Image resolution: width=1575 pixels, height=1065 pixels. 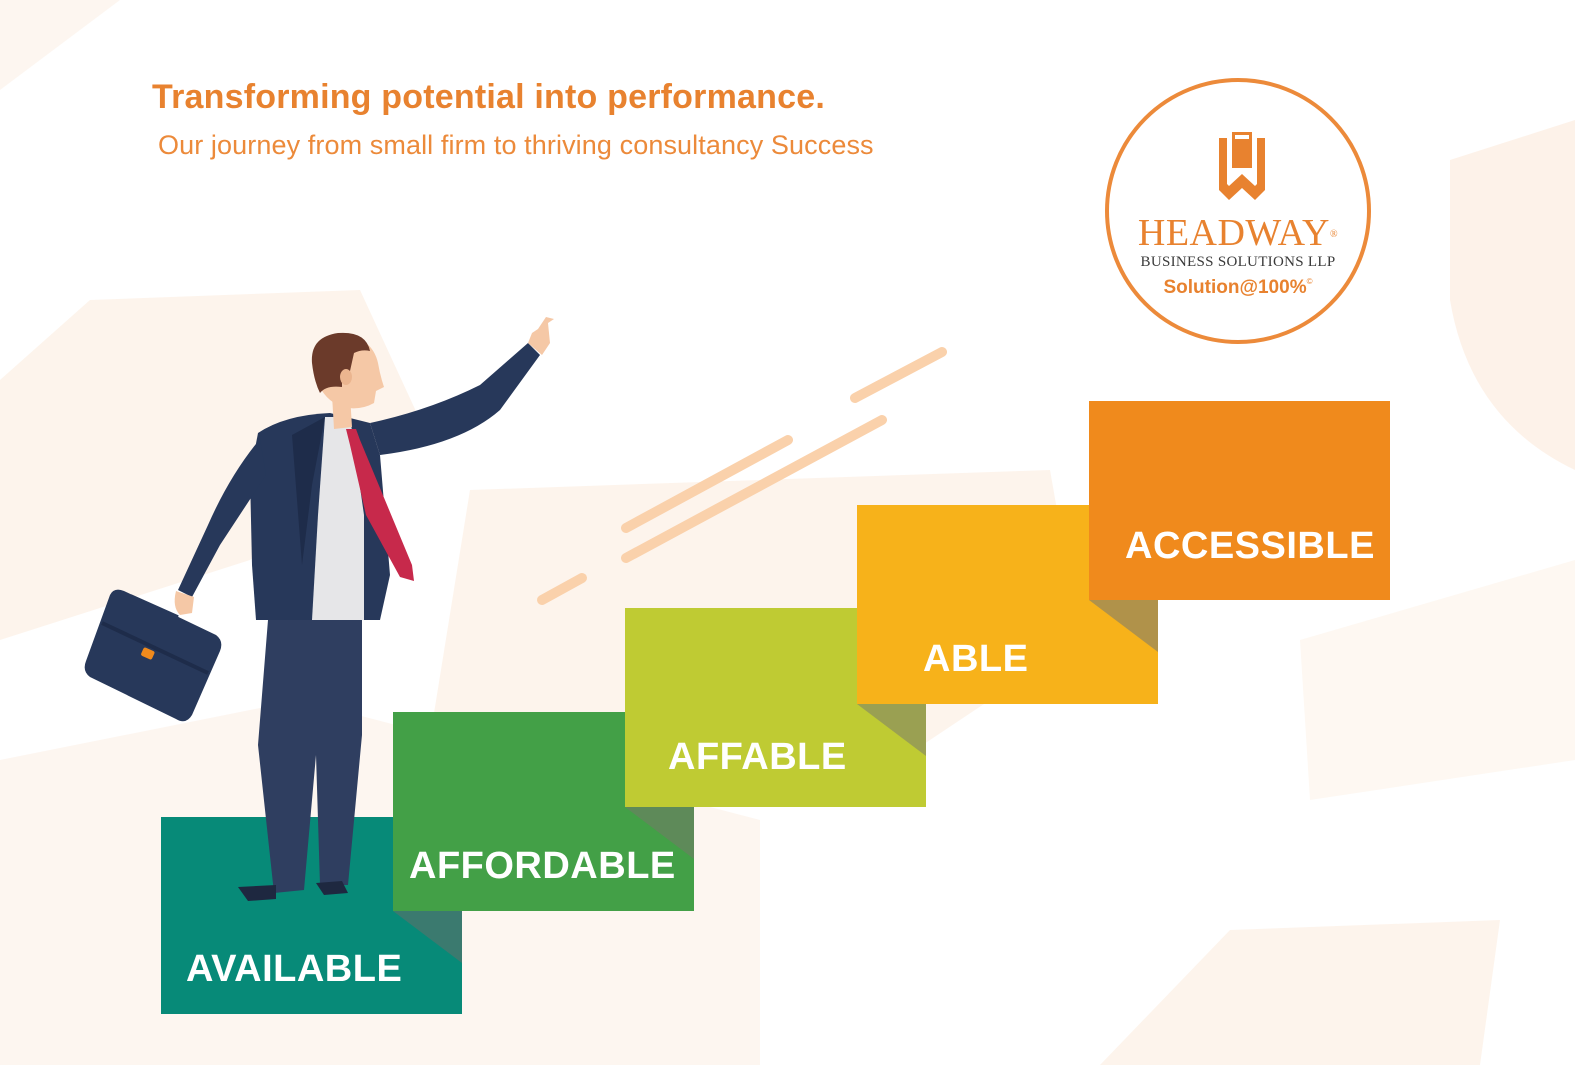 I want to click on headway-logo-icon, so click(x=1242, y=166).